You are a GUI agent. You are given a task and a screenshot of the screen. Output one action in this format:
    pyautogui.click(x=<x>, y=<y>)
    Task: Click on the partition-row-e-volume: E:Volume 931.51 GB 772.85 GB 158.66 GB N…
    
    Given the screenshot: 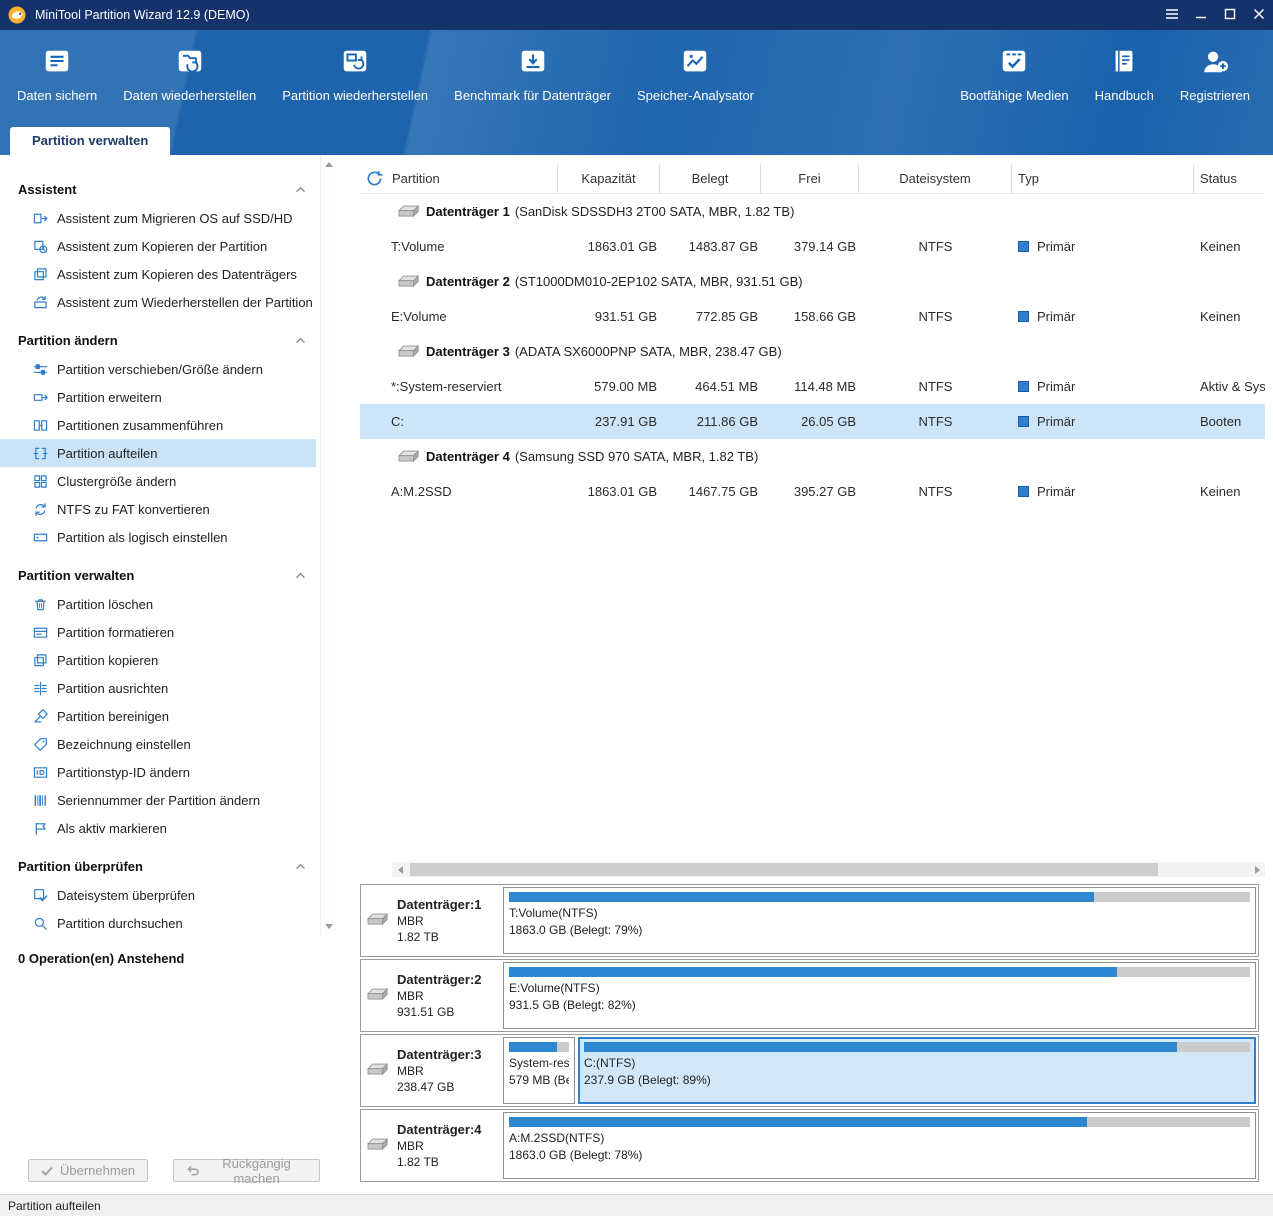 What is the action you would take?
    pyautogui.click(x=812, y=316)
    